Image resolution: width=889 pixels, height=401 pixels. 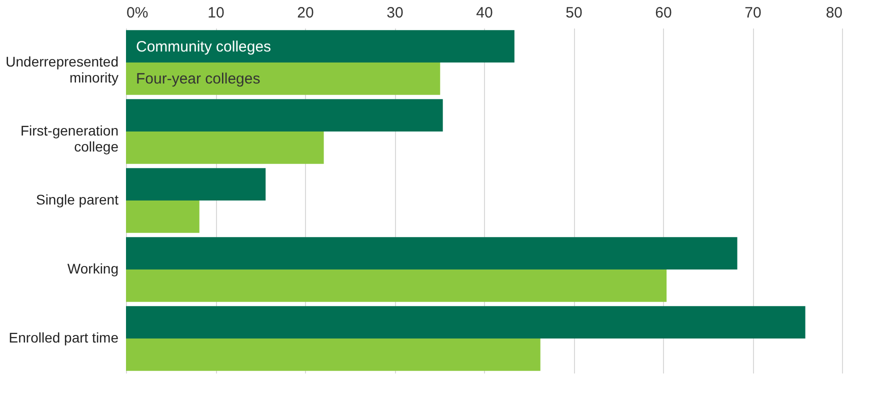 I want to click on x-tick-label: 40, so click(x=484, y=13).